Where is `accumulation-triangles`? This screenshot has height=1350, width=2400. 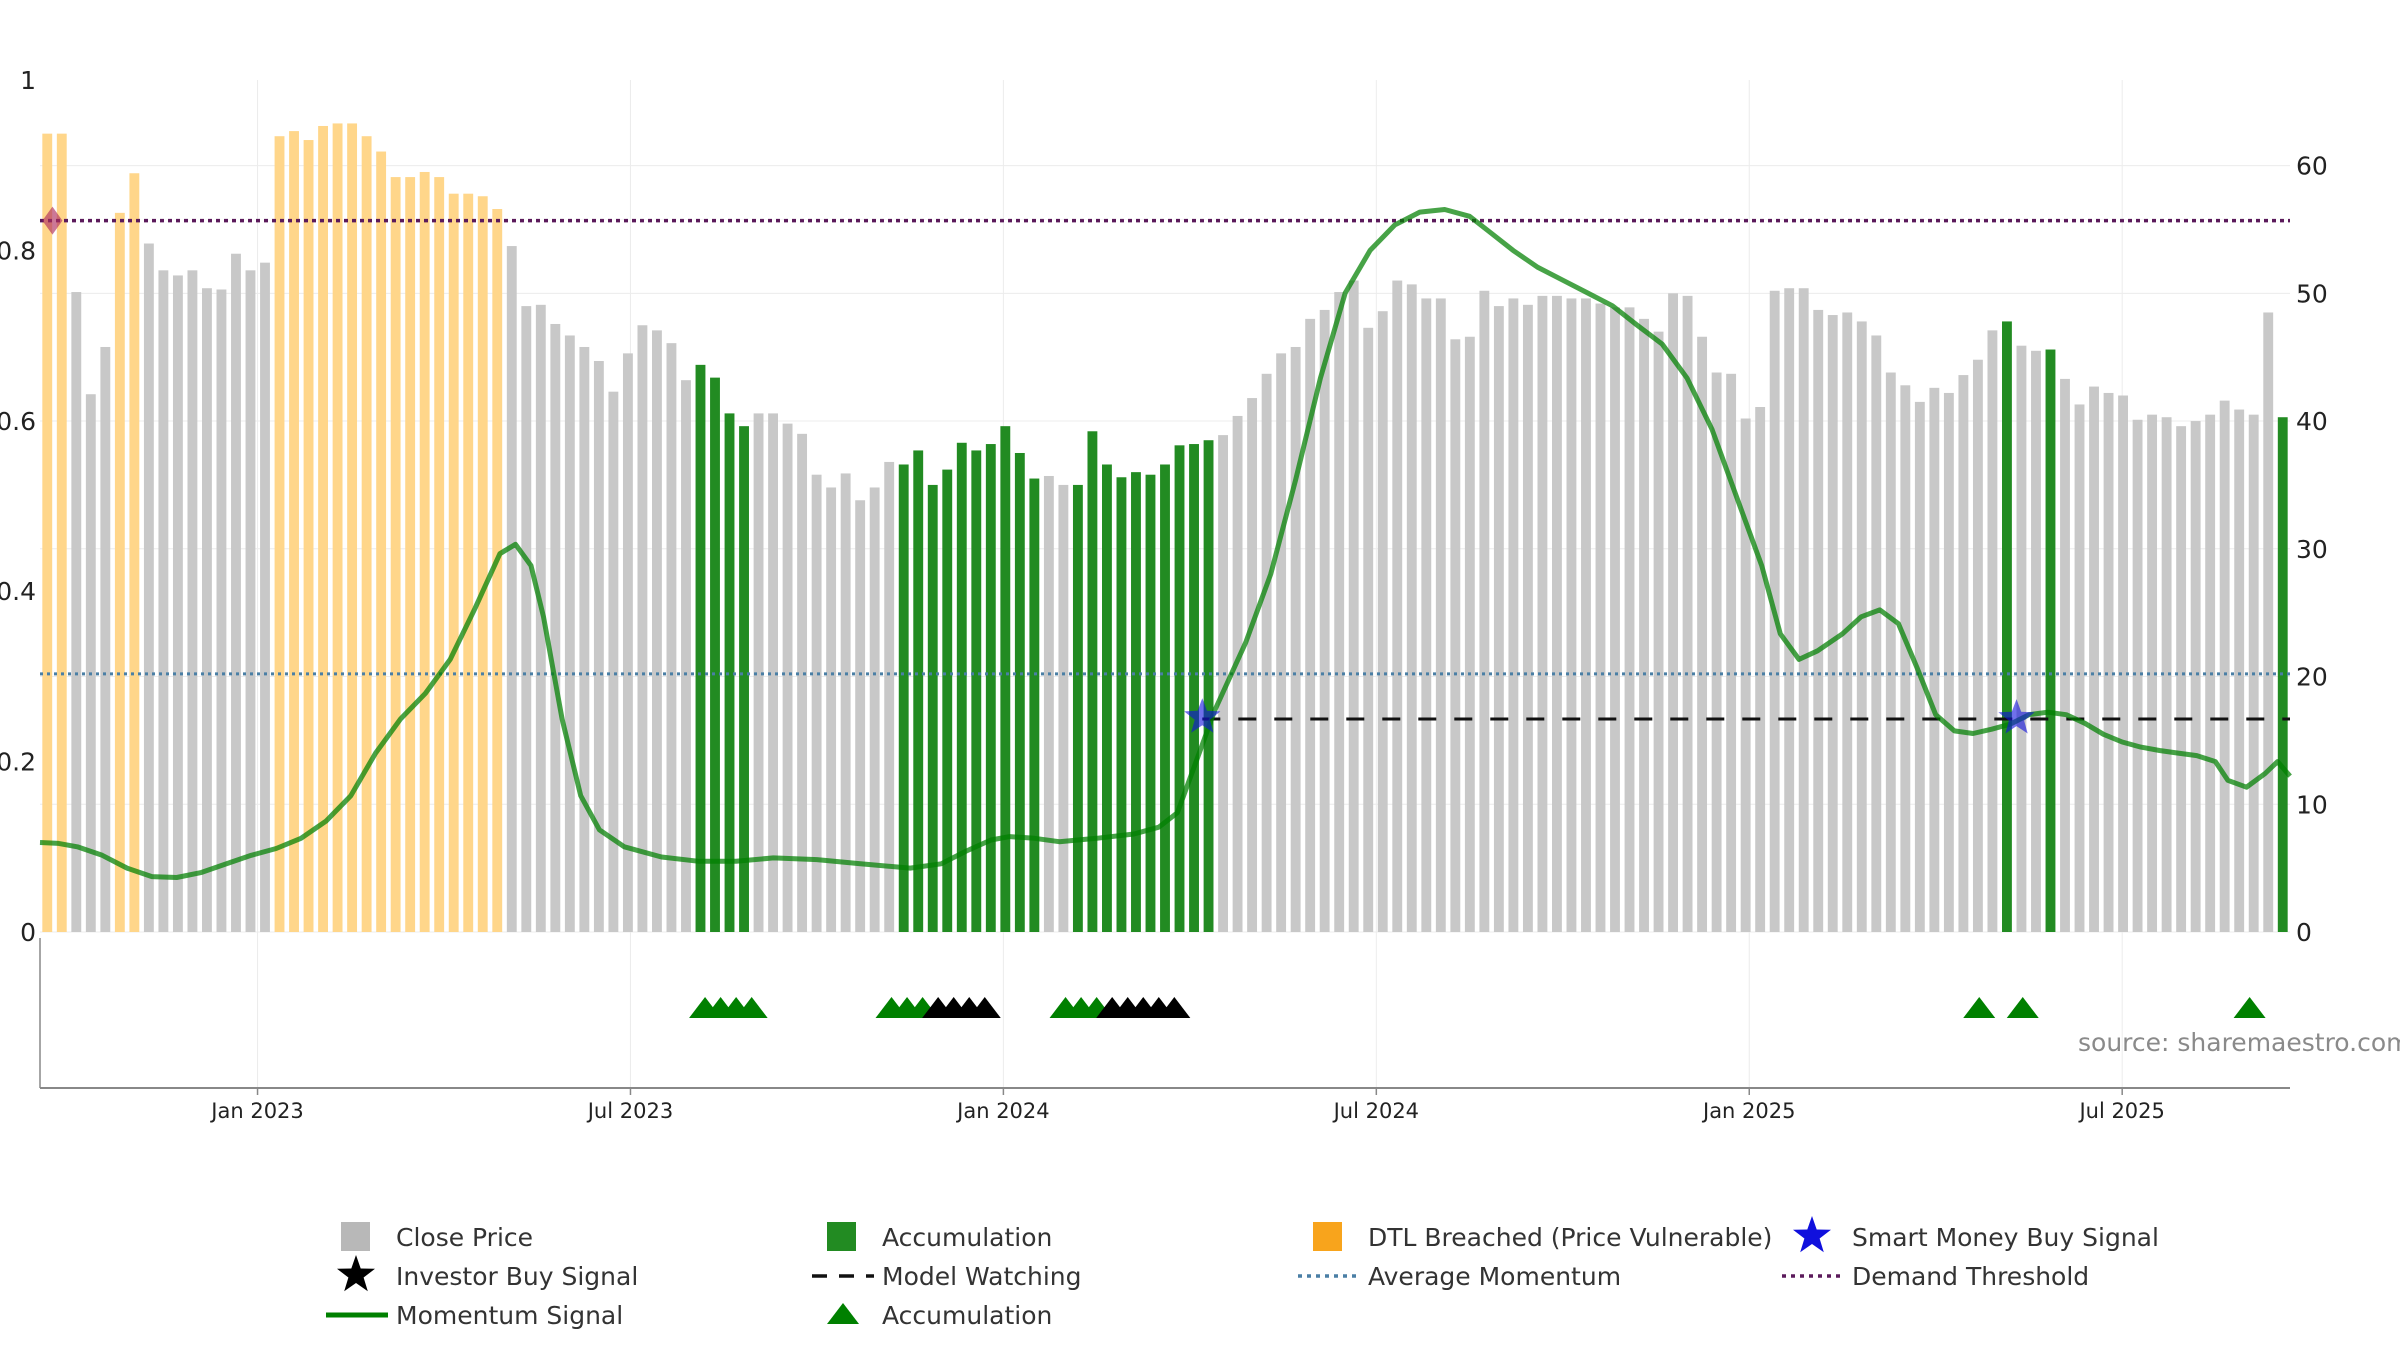 accumulation-triangles is located at coordinates (1477, 1007).